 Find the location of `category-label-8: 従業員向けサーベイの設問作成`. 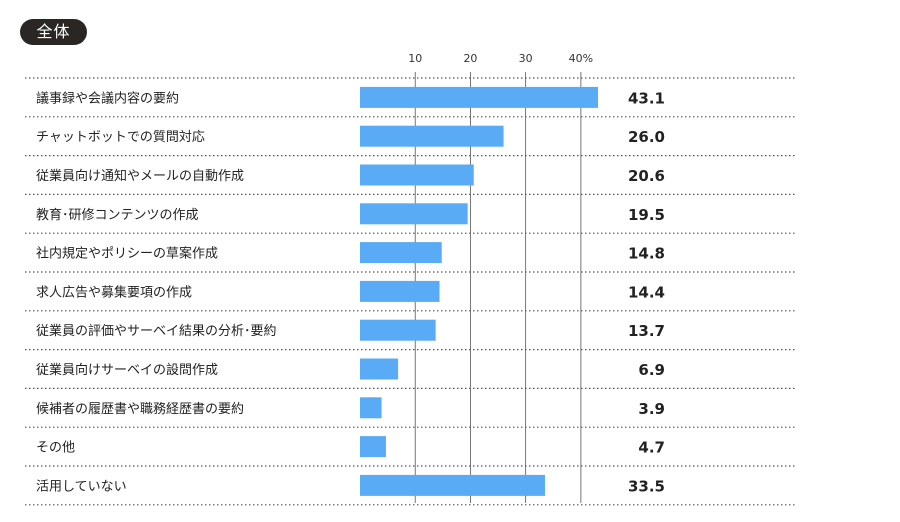

category-label-8: 従業員向けサーベイの設問作成 is located at coordinates (127, 370).